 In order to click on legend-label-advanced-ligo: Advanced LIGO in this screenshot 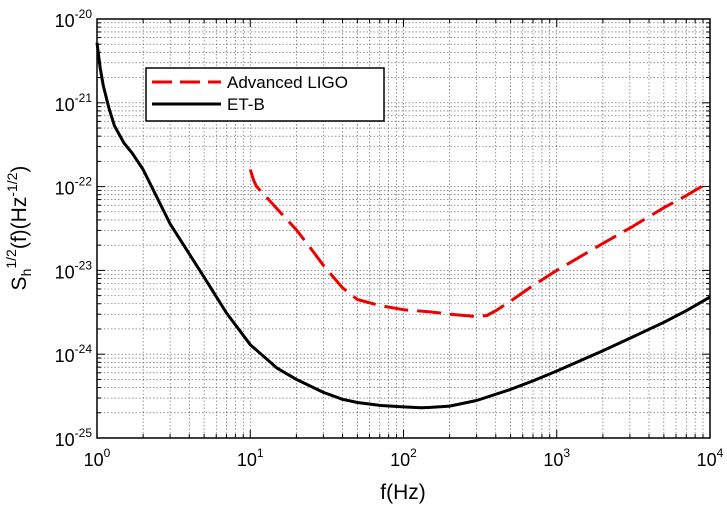, I will do `click(287, 82)`.